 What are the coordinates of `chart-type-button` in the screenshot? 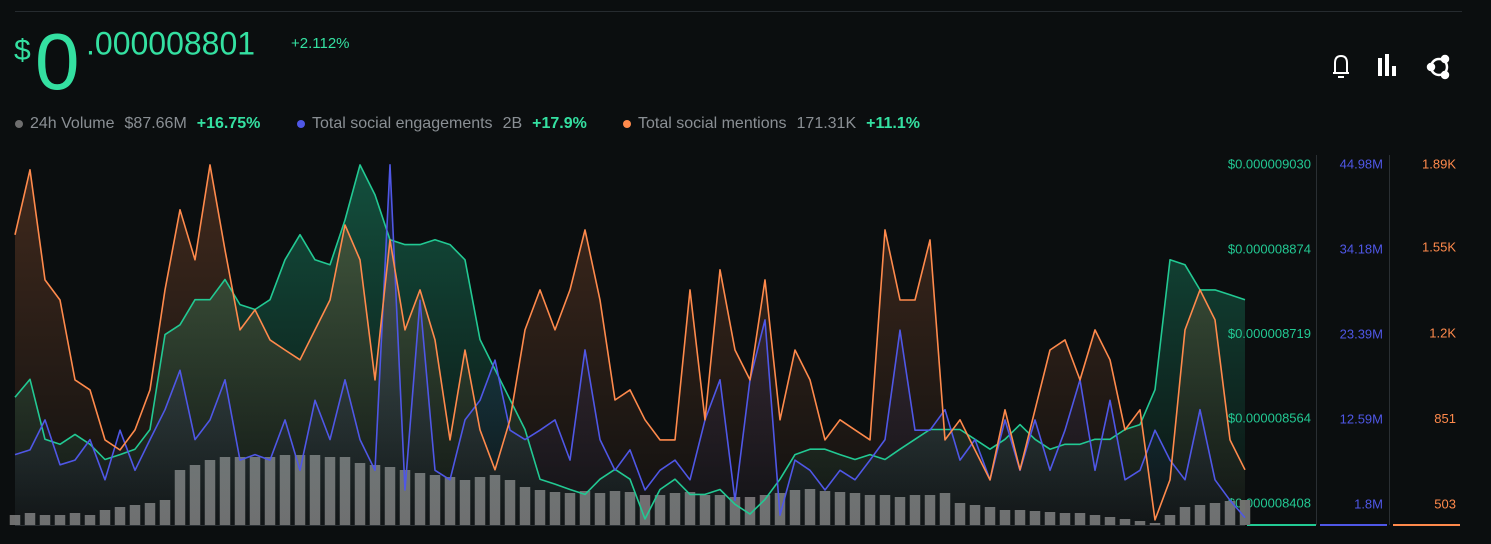 It's located at (1387, 65).